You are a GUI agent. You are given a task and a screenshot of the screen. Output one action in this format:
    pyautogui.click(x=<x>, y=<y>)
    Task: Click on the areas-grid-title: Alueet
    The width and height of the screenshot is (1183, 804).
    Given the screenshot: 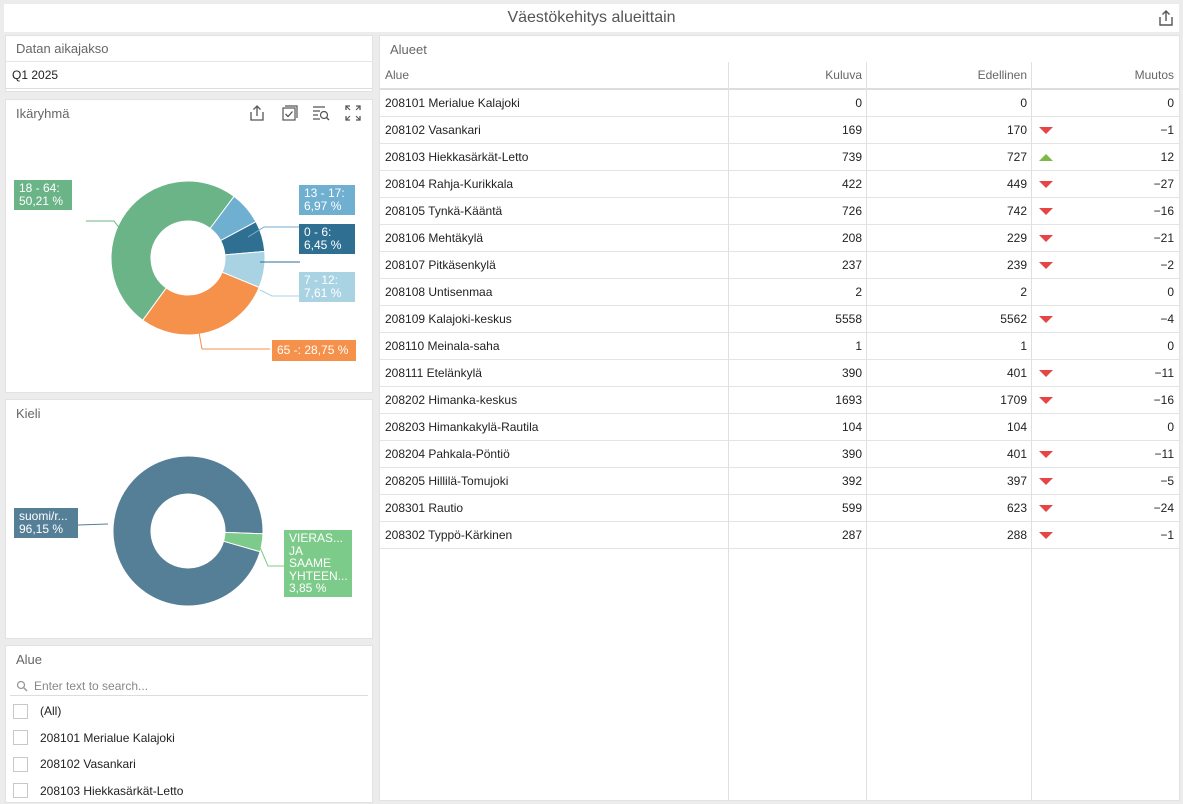 What is the action you would take?
    pyautogui.click(x=408, y=49)
    